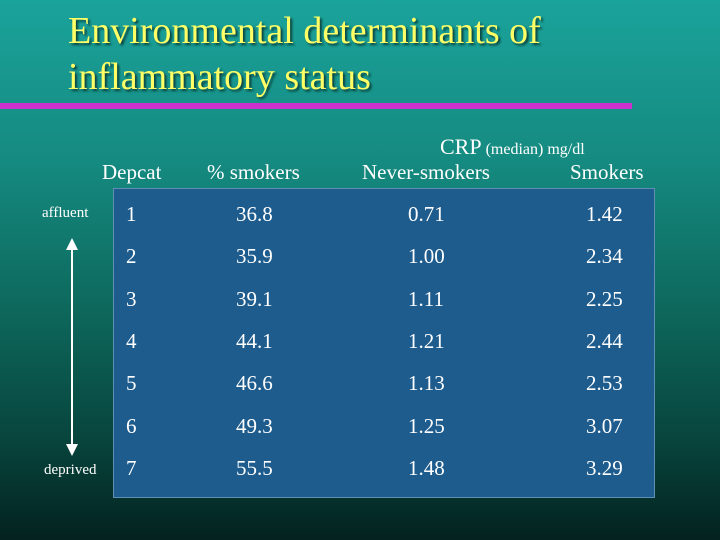  Describe the element at coordinates (131, 340) in the screenshot. I see `cell-depcat: 4` at that location.